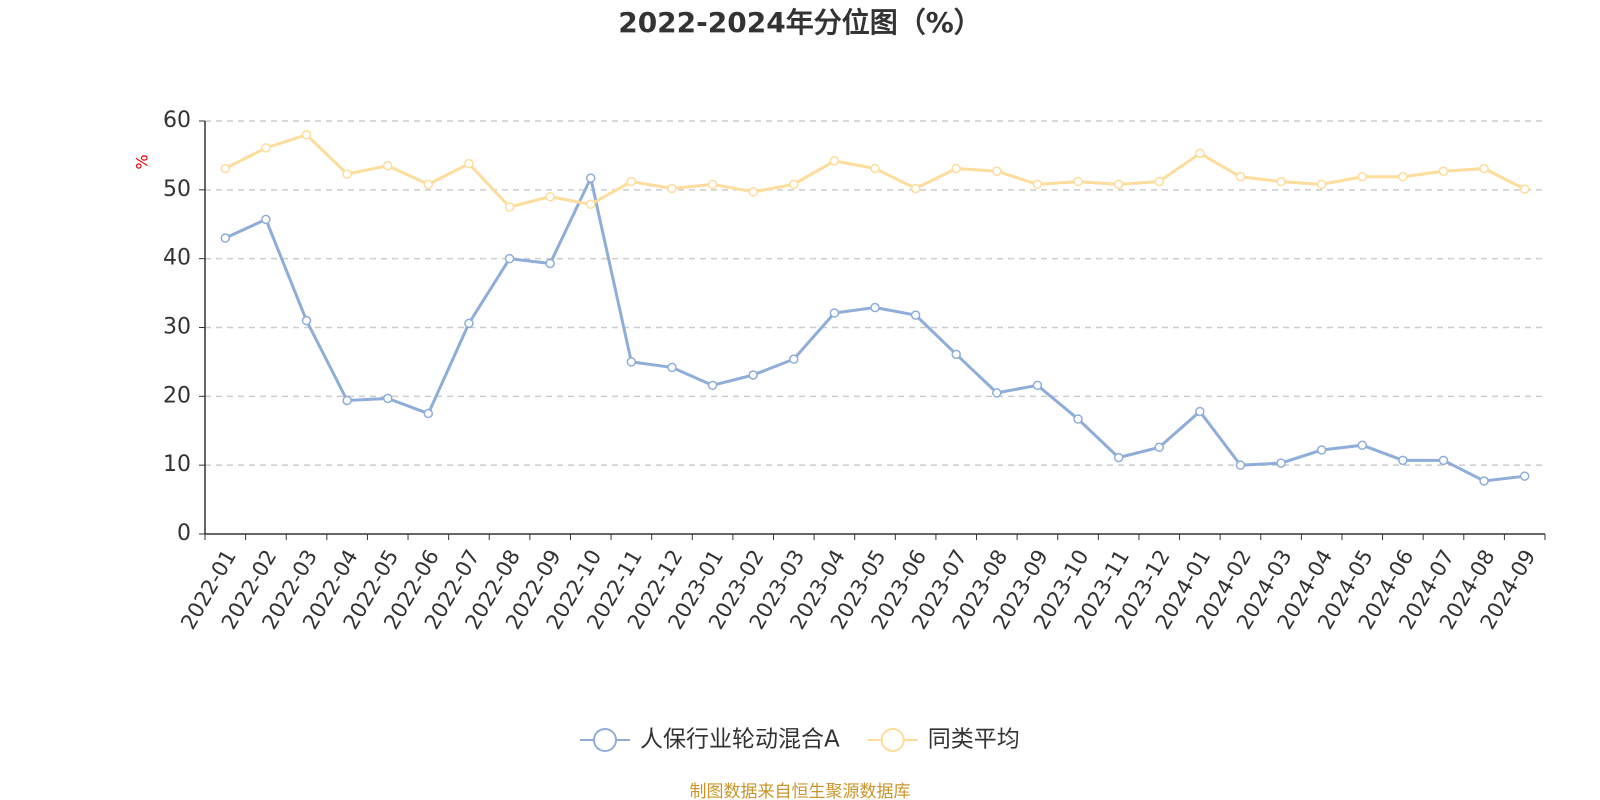 The height and width of the screenshot is (800, 1600). I want to click on y-tick-label: 50, so click(177, 189).